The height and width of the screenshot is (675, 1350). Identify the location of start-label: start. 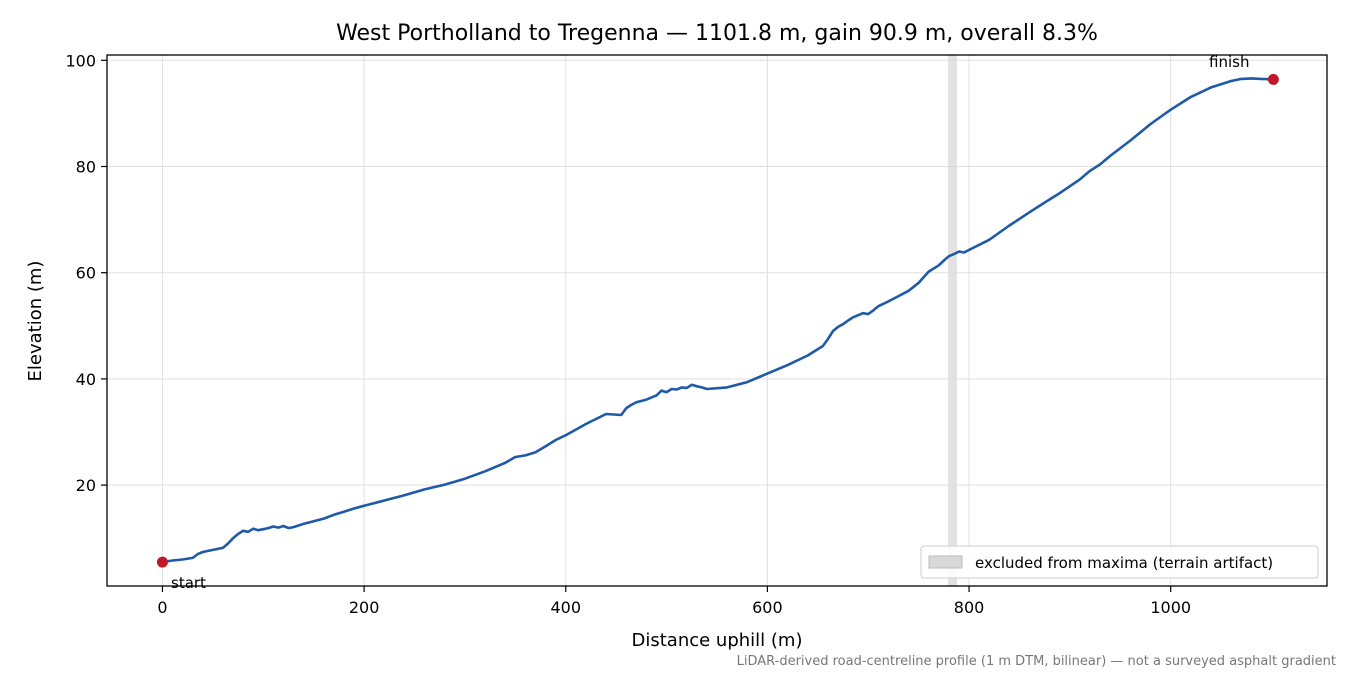
(188, 583).